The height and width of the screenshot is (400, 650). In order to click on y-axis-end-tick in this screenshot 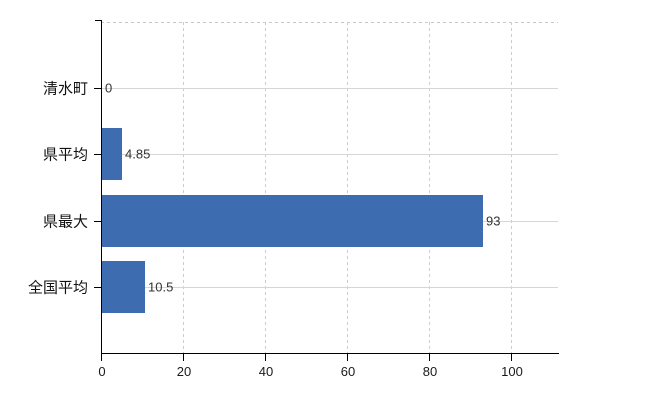, I will do `click(98, 20)`.